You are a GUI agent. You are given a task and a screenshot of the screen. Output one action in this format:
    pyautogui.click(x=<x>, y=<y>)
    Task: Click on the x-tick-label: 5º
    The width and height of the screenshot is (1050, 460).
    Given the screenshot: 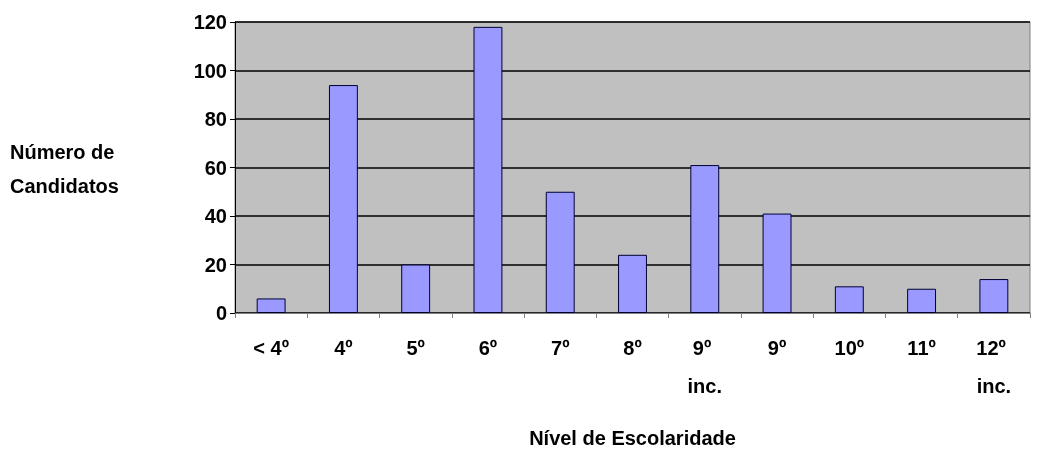 What is the action you would take?
    pyautogui.click(x=415, y=348)
    